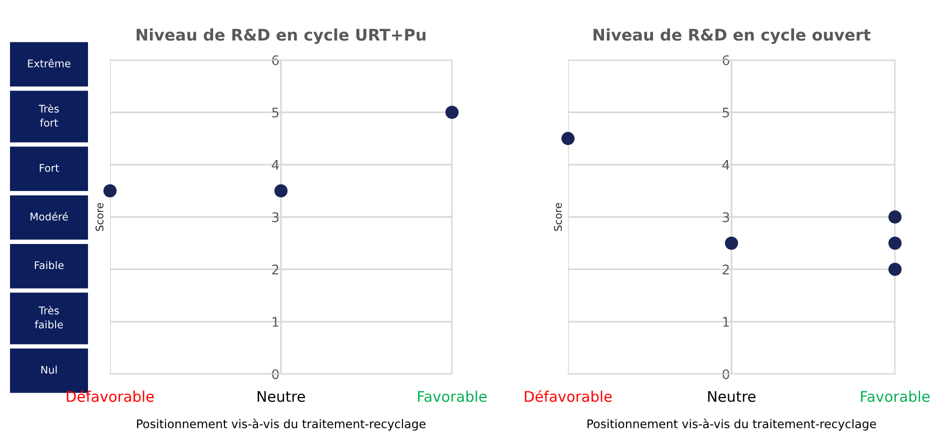  What do you see at coordinates (281, 36) in the screenshot?
I see `chart-title: Niveau de R&D en cycle URT+Pu` at bounding box center [281, 36].